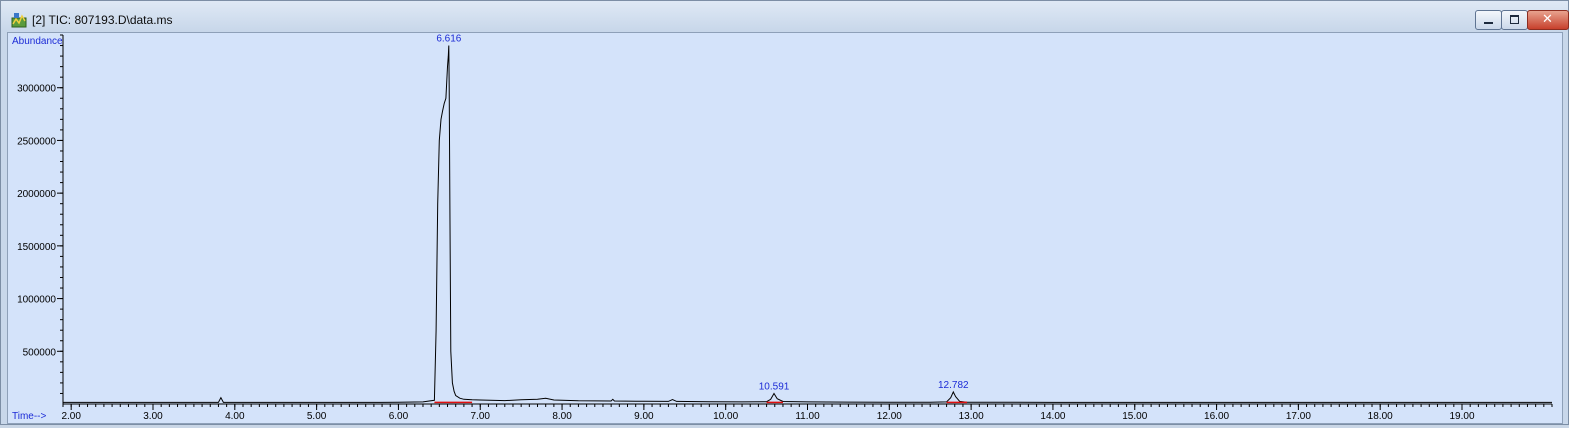 The image size is (1569, 428). What do you see at coordinates (36, 141) in the screenshot?
I see `y-tick-label: 2500000` at bounding box center [36, 141].